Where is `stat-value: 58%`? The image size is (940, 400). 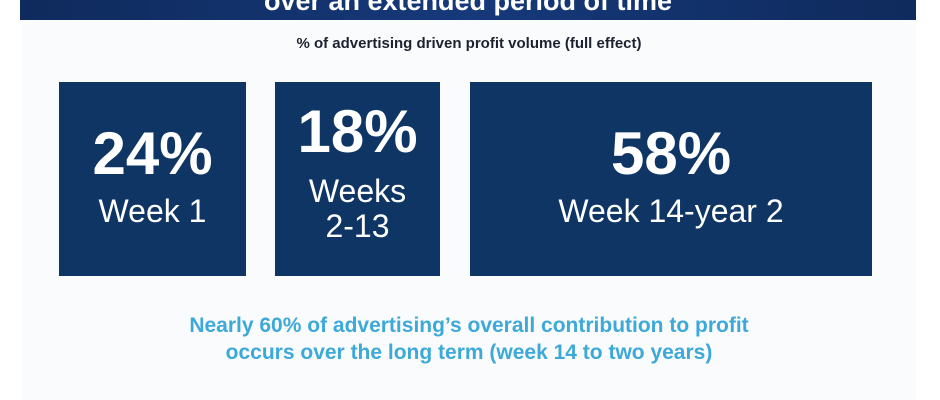
stat-value: 58% is located at coordinates (671, 153).